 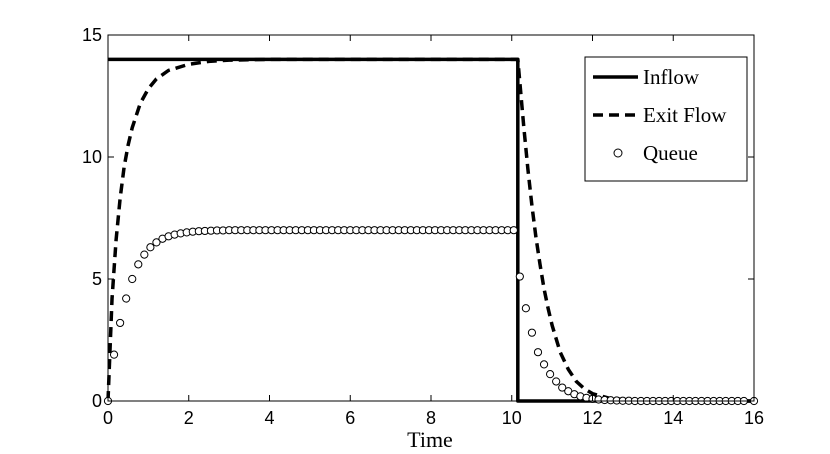 What do you see at coordinates (431, 418) in the screenshot?
I see `x-tick-label: 8` at bounding box center [431, 418].